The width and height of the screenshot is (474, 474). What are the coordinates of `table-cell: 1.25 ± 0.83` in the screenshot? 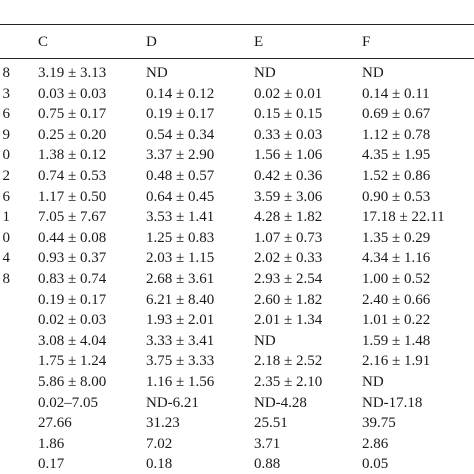 It's located at (180, 237).